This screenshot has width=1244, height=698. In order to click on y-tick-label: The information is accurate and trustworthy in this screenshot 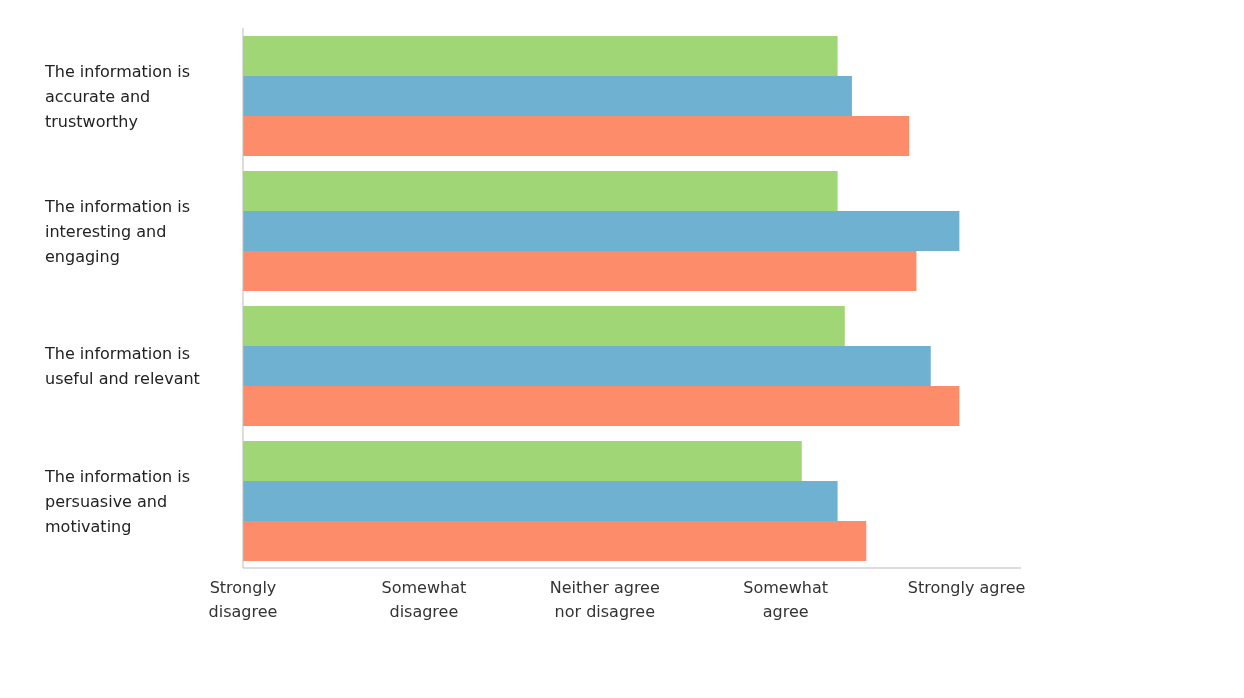, I will do `click(117, 96)`.